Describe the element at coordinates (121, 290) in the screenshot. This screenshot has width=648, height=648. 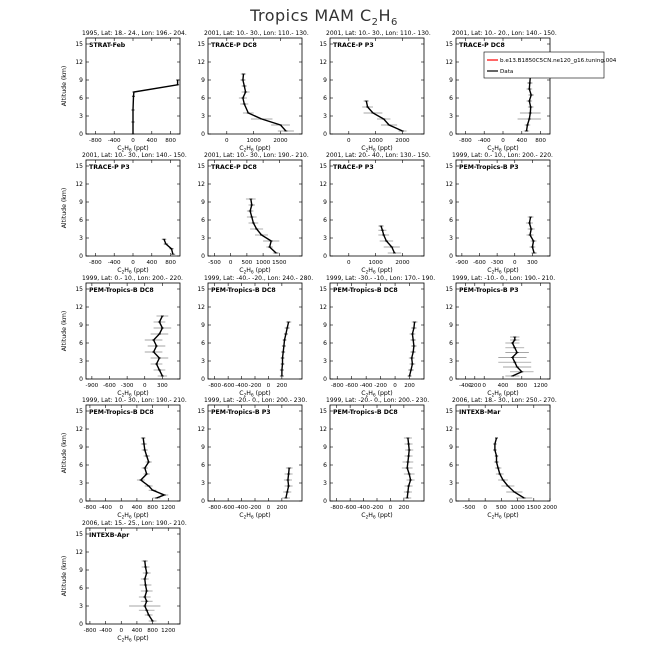
I see `panel-label: PEM-Tropics-B DC8` at that location.